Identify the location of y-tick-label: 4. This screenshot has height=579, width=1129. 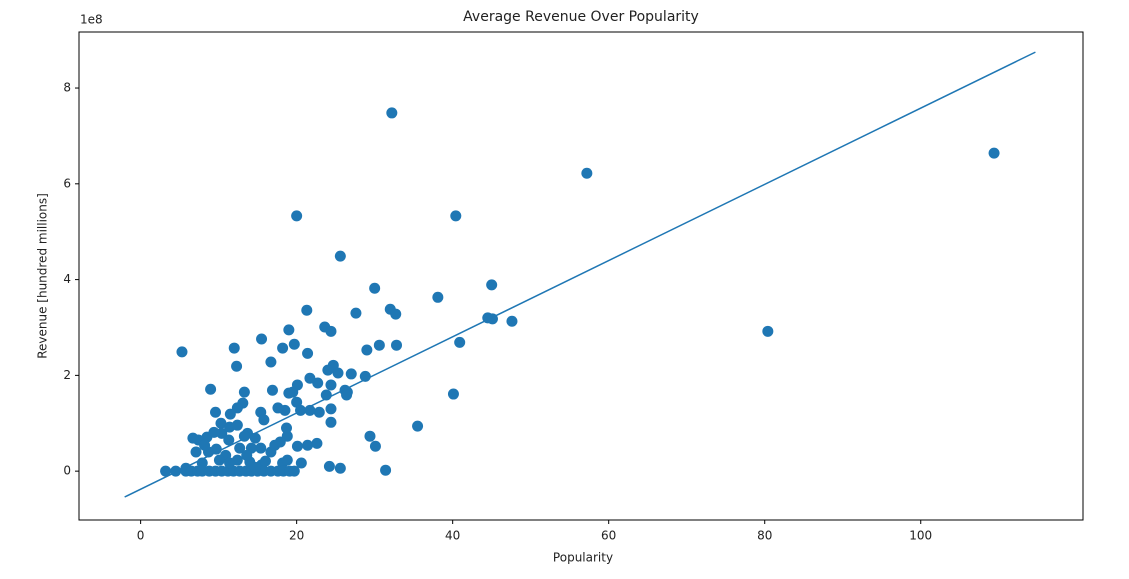
(67, 279).